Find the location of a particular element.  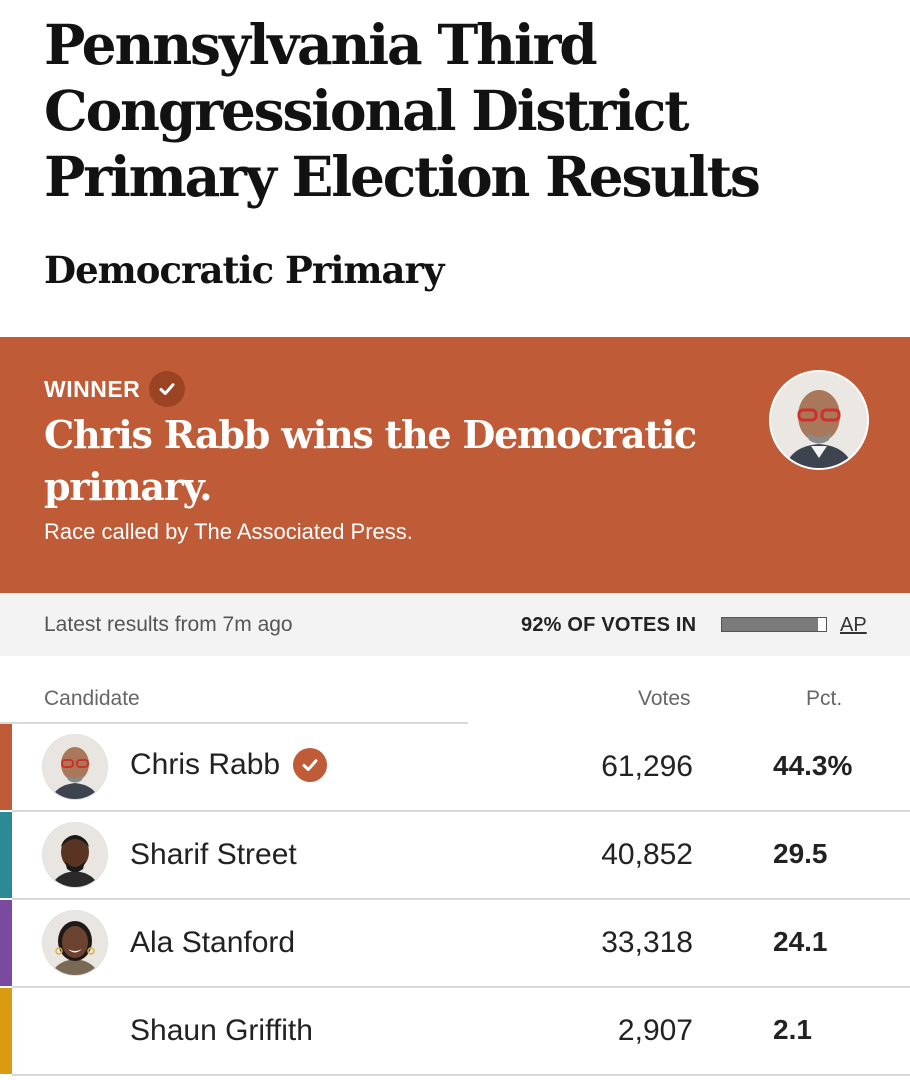

candidate-votes: 2,907 is located at coordinates (655, 1030).